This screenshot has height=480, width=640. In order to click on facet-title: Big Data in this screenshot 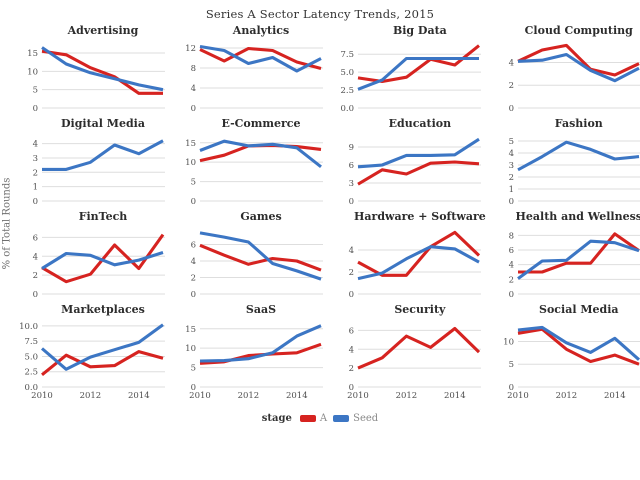, I will do `click(419, 30)`.